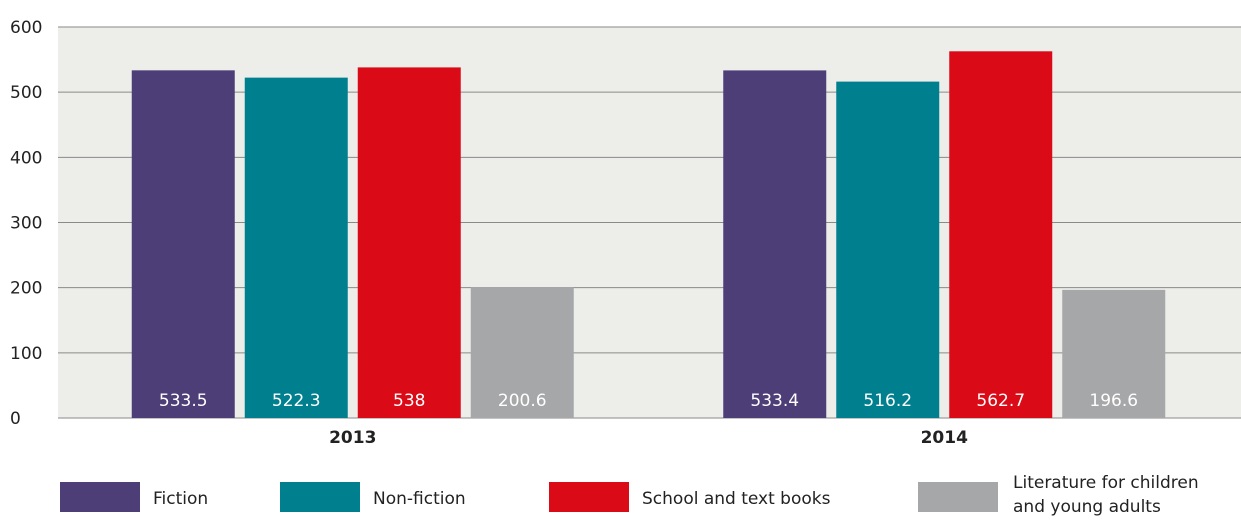 The width and height of the screenshot is (1241, 521). I want to click on bar-value-label: 196.6, so click(1113, 401).